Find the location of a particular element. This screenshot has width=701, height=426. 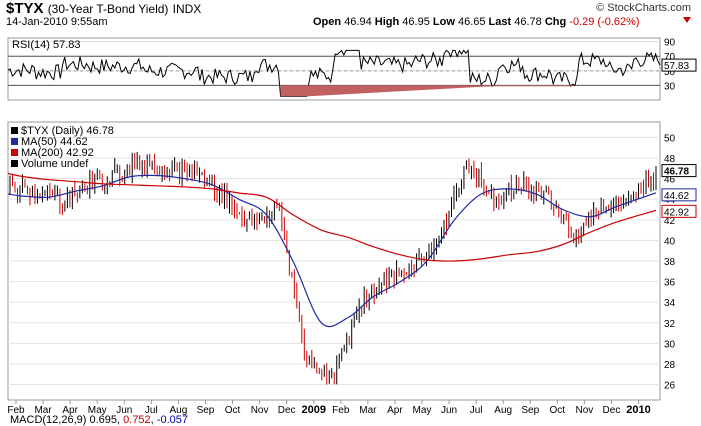

legend-entry: Volume undef is located at coordinates (55, 164).